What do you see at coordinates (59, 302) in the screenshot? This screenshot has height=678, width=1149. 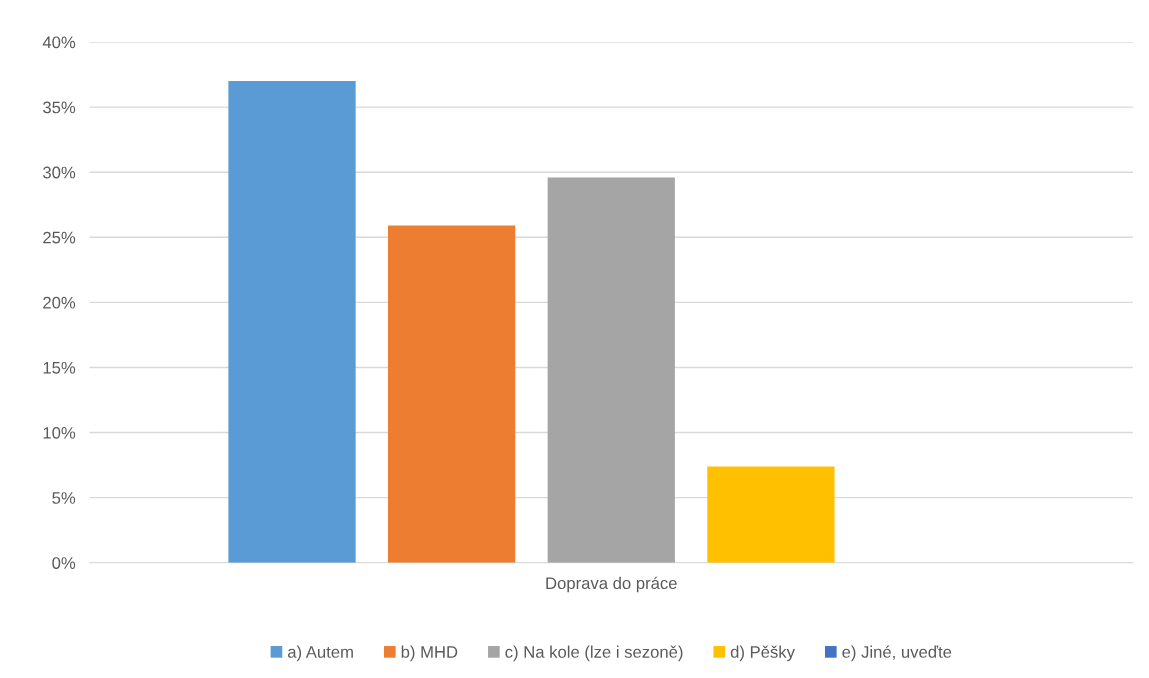 I see `y-tick-label: 20%` at bounding box center [59, 302].